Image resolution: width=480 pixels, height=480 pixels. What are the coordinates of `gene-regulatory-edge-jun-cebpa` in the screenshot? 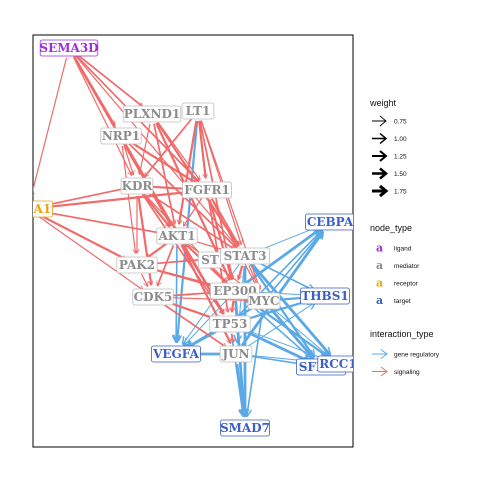 It's located at (281, 289).